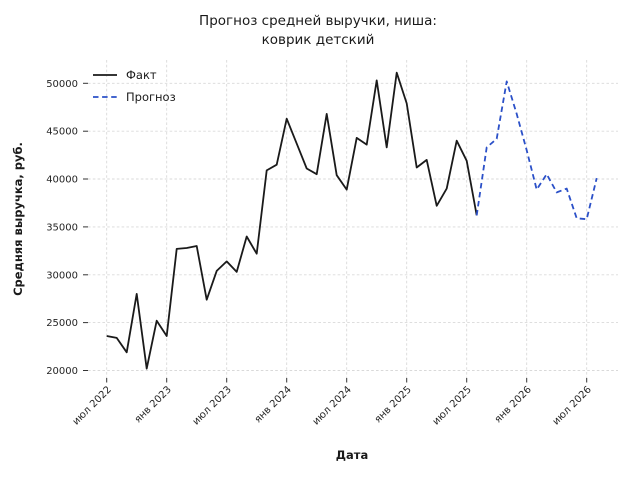 This screenshot has width=640, height=480. What do you see at coordinates (513, 404) in the screenshot?
I see `x-tick-label: янв 2026` at bounding box center [513, 404].